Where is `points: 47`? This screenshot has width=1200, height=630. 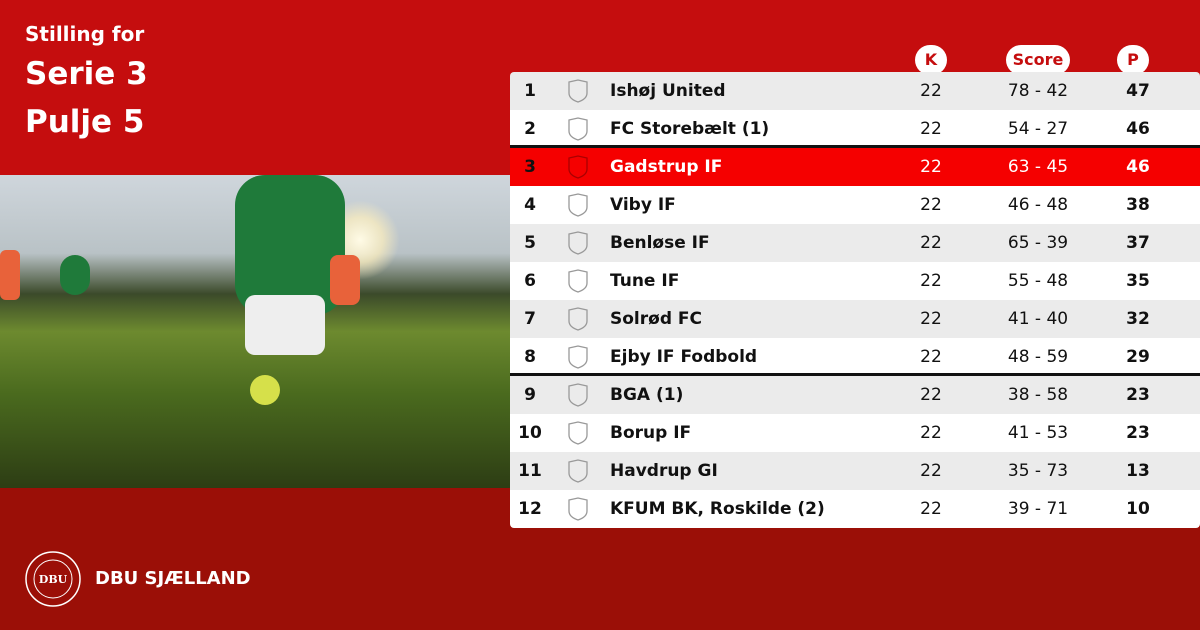 points: 47 is located at coordinates (1138, 91).